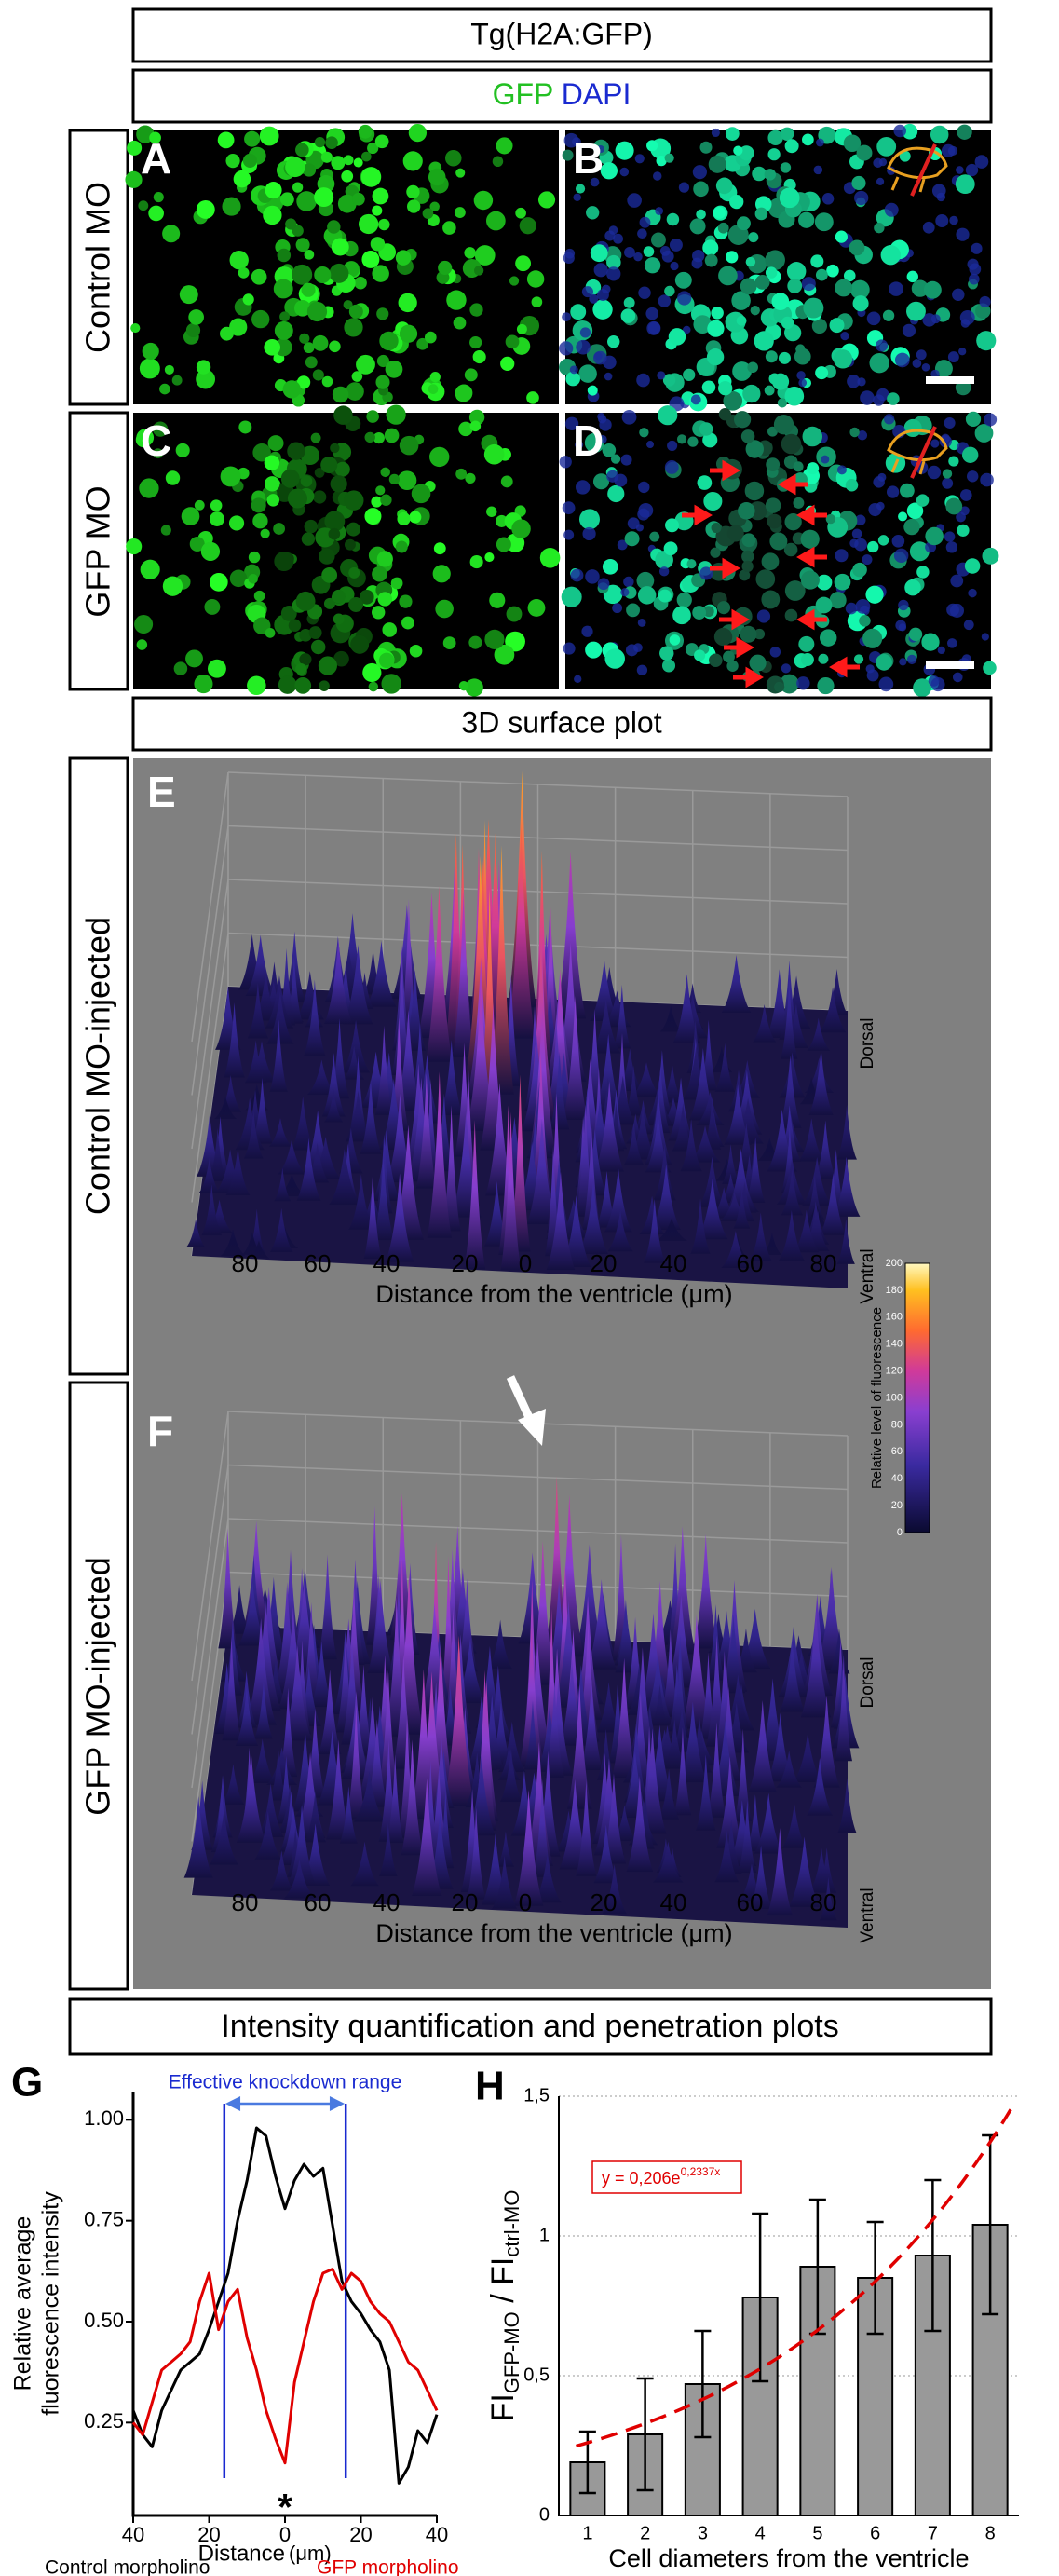 The height and width of the screenshot is (2576, 1059). I want to click on colorbar-tick-label: 20, so click(897, 1505).